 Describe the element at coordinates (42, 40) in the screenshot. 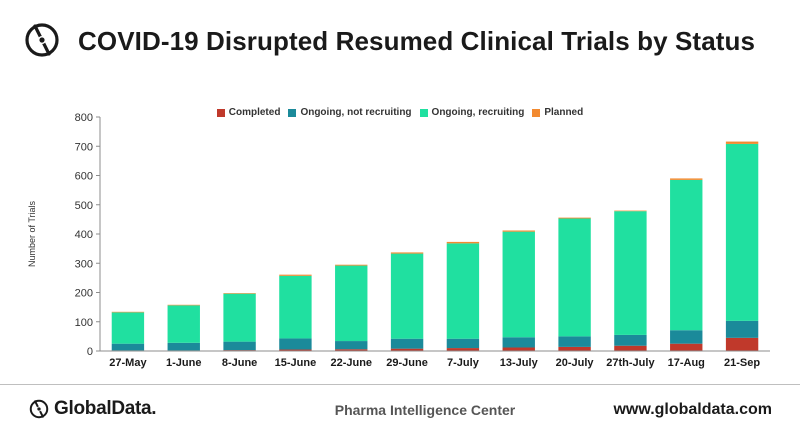

I see `globaldata-logo-icon` at that location.